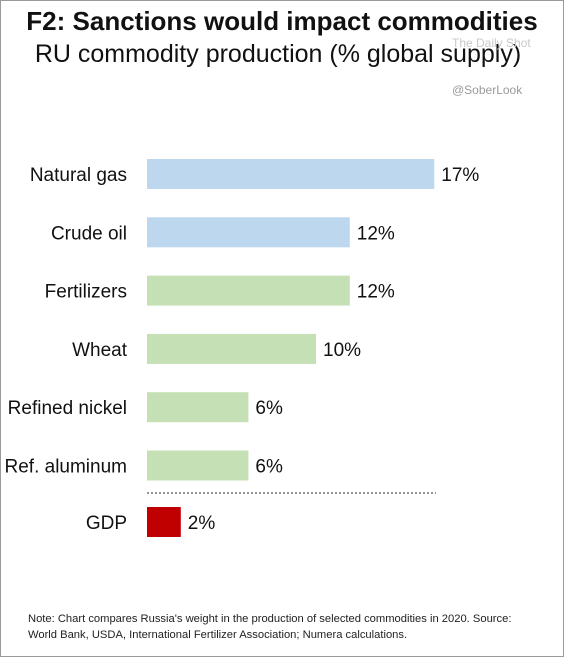  What do you see at coordinates (487, 90) in the screenshot?
I see `twitter-handle: @SoberLook` at bounding box center [487, 90].